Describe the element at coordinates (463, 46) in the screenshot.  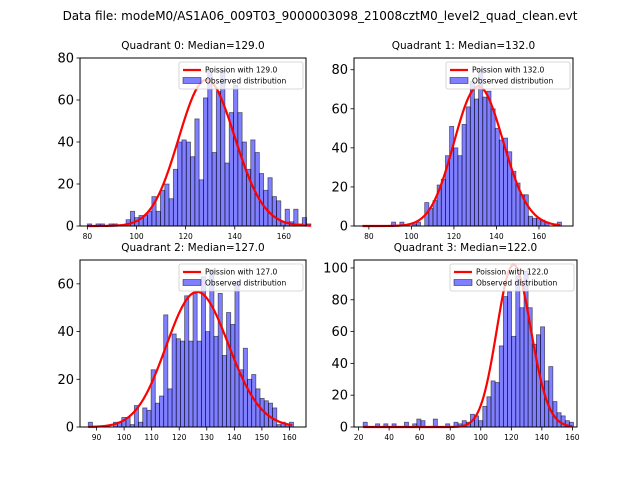
I see `subplot-title: Quadrant 1: Median=132.0` at that location.